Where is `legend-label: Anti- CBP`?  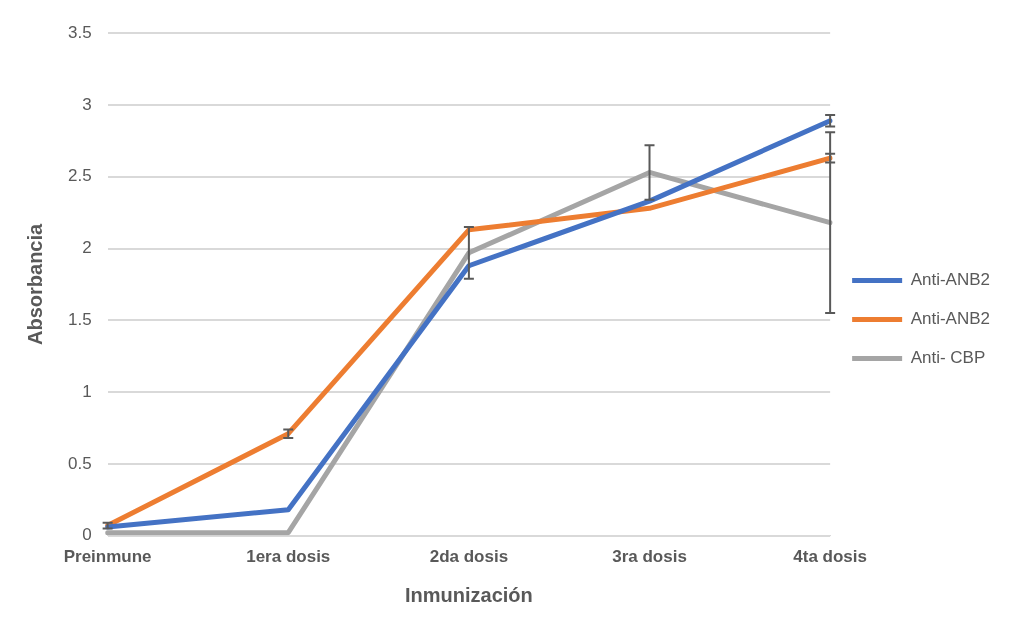
legend-label: Anti- CBP is located at coordinates (948, 358).